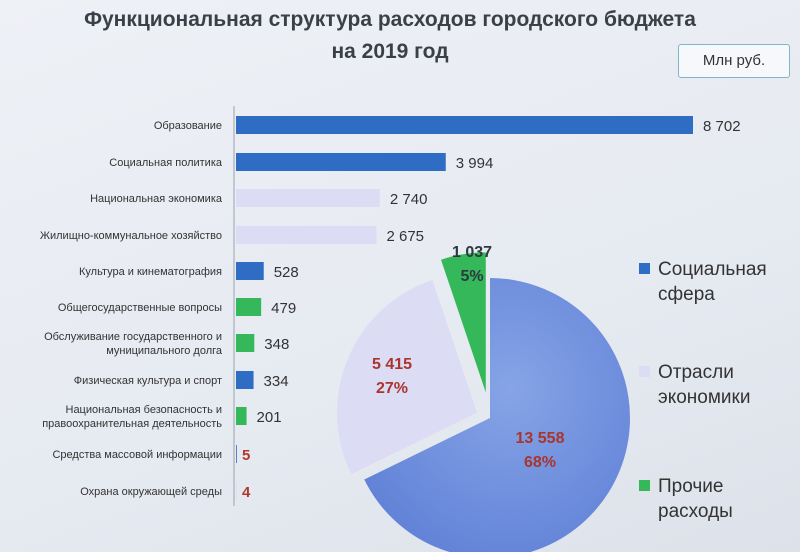 The width and height of the screenshot is (800, 552). What do you see at coordinates (540, 438) in the screenshot?
I see `pie-value-label: 13 558` at bounding box center [540, 438].